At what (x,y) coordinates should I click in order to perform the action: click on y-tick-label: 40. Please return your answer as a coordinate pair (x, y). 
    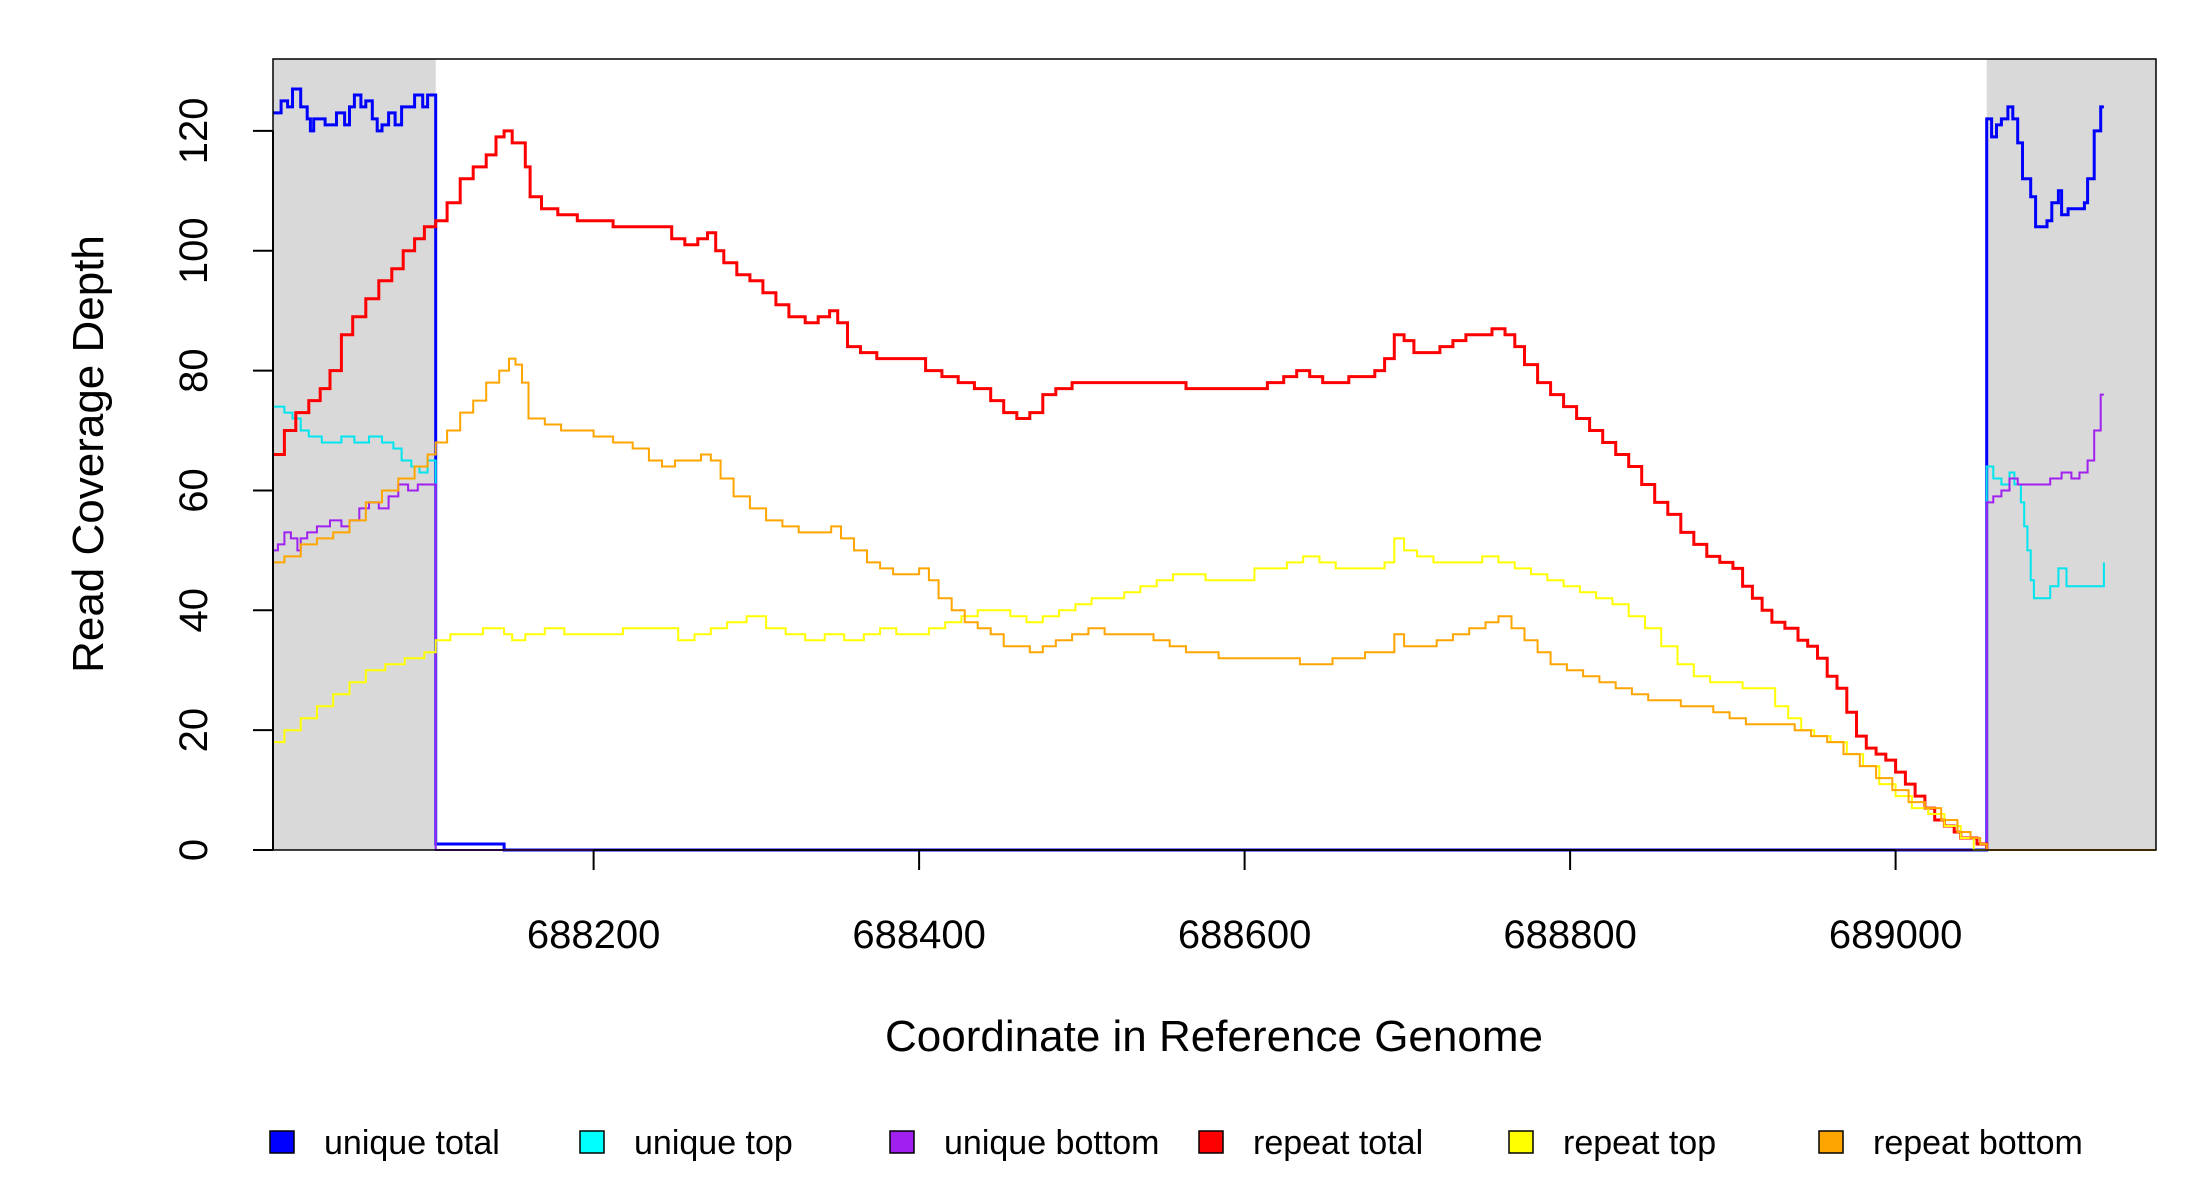
    Looking at the image, I should click on (194, 610).